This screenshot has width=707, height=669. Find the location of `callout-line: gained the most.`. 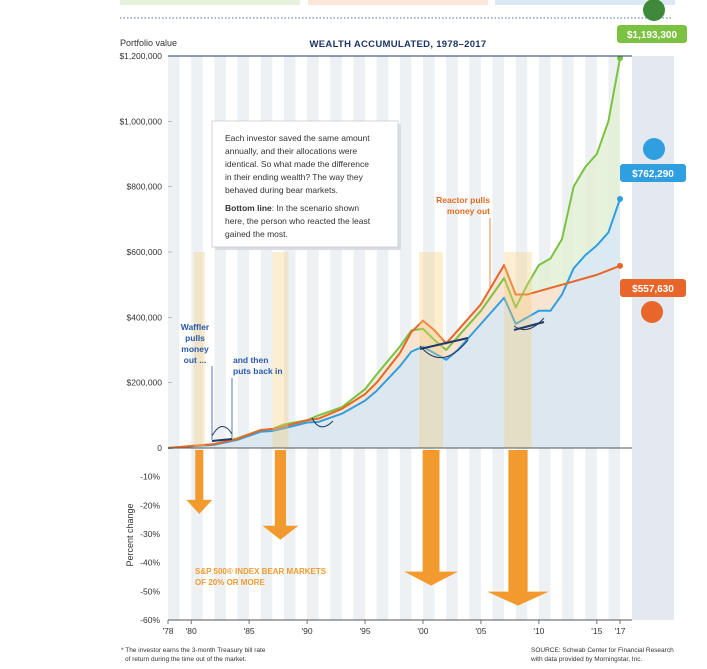

callout-line: gained the most. is located at coordinates (256, 234).